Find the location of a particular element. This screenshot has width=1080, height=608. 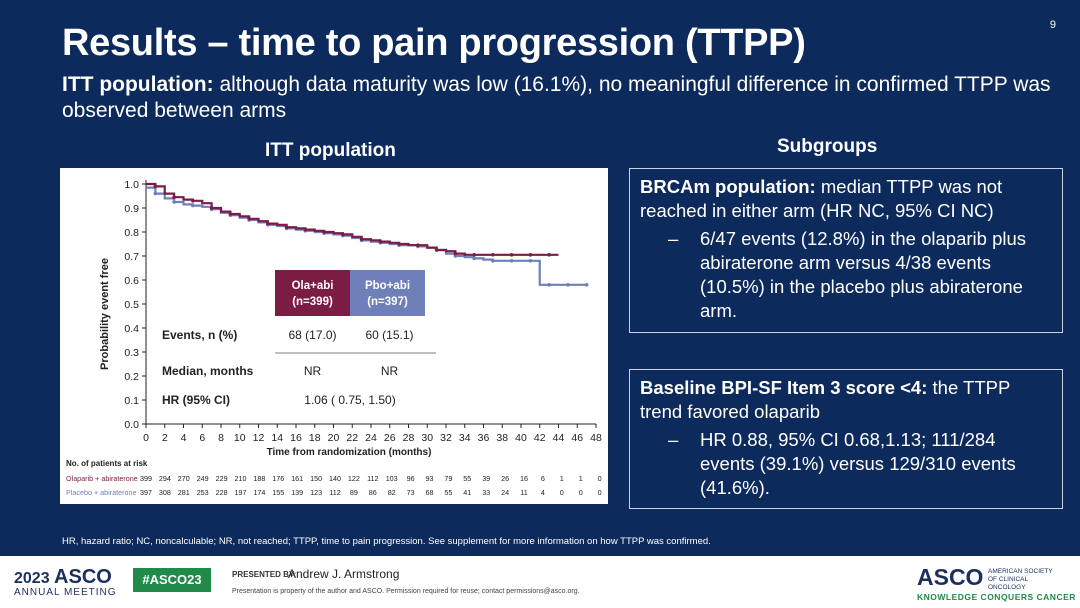

table-row-label: HR (95% CI) is located at coordinates (196, 400).